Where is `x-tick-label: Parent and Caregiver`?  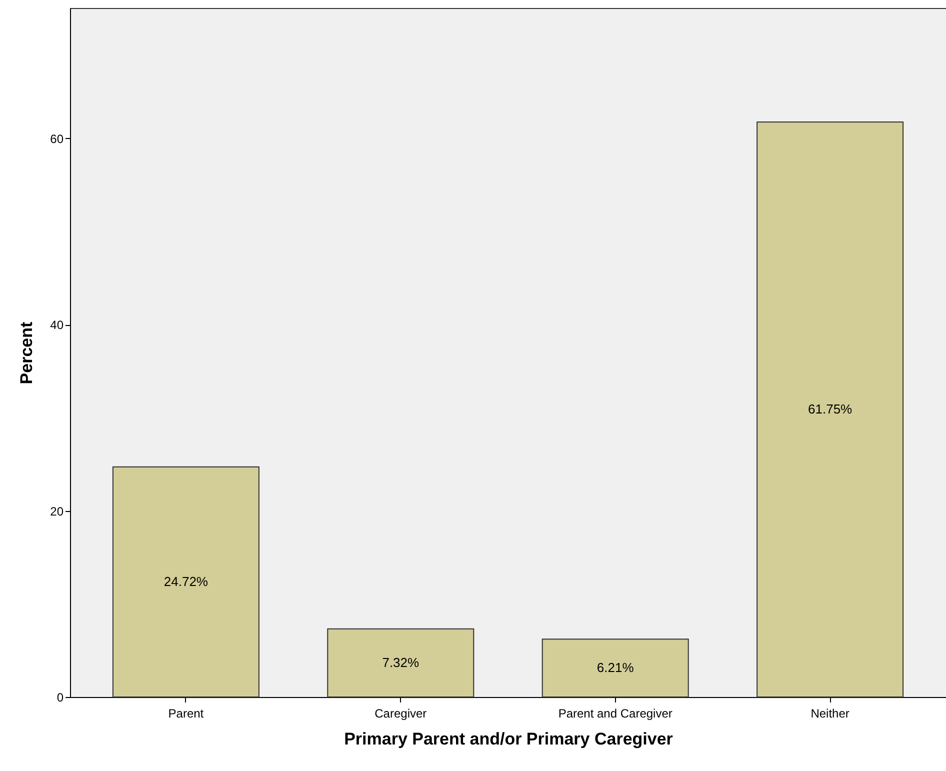
x-tick-label: Parent and Caregiver is located at coordinates (615, 713).